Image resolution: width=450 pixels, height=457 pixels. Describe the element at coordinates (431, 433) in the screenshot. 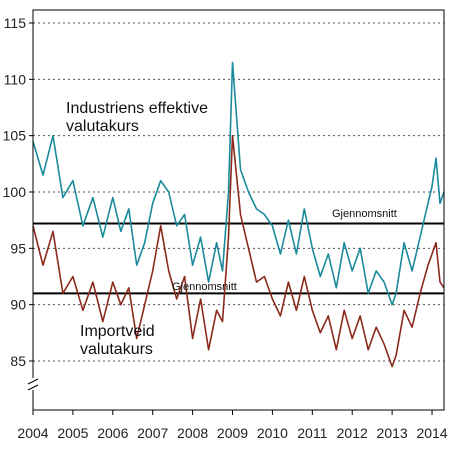

I see `x-tick-label-2014: 2014` at that location.